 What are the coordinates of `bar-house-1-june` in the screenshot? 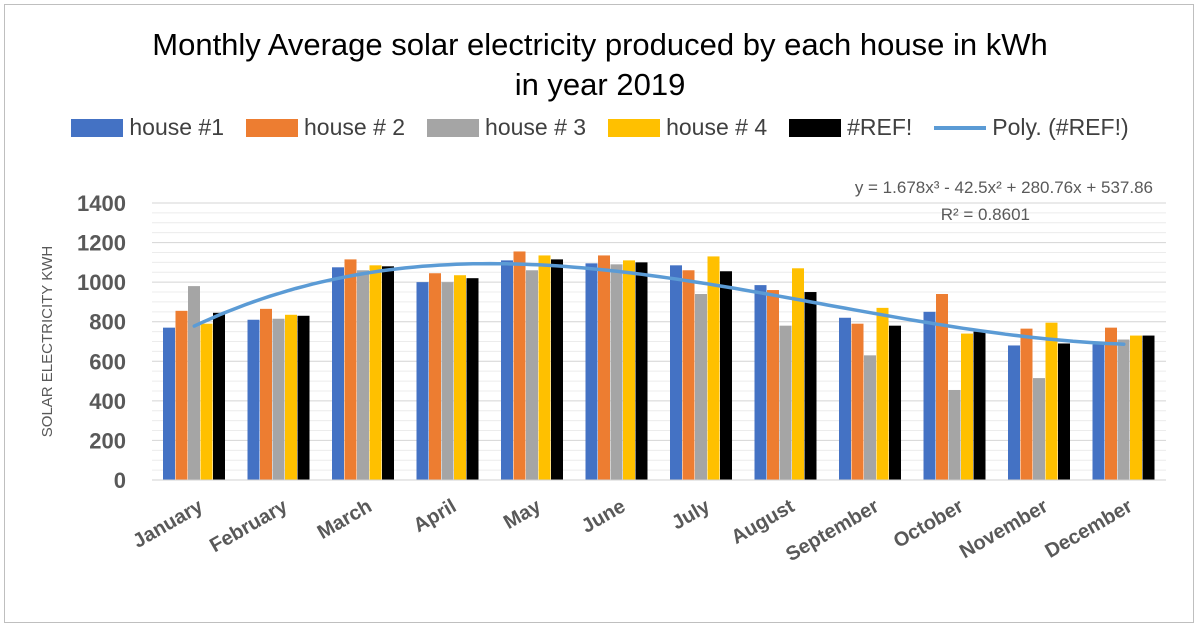 It's located at (591, 371).